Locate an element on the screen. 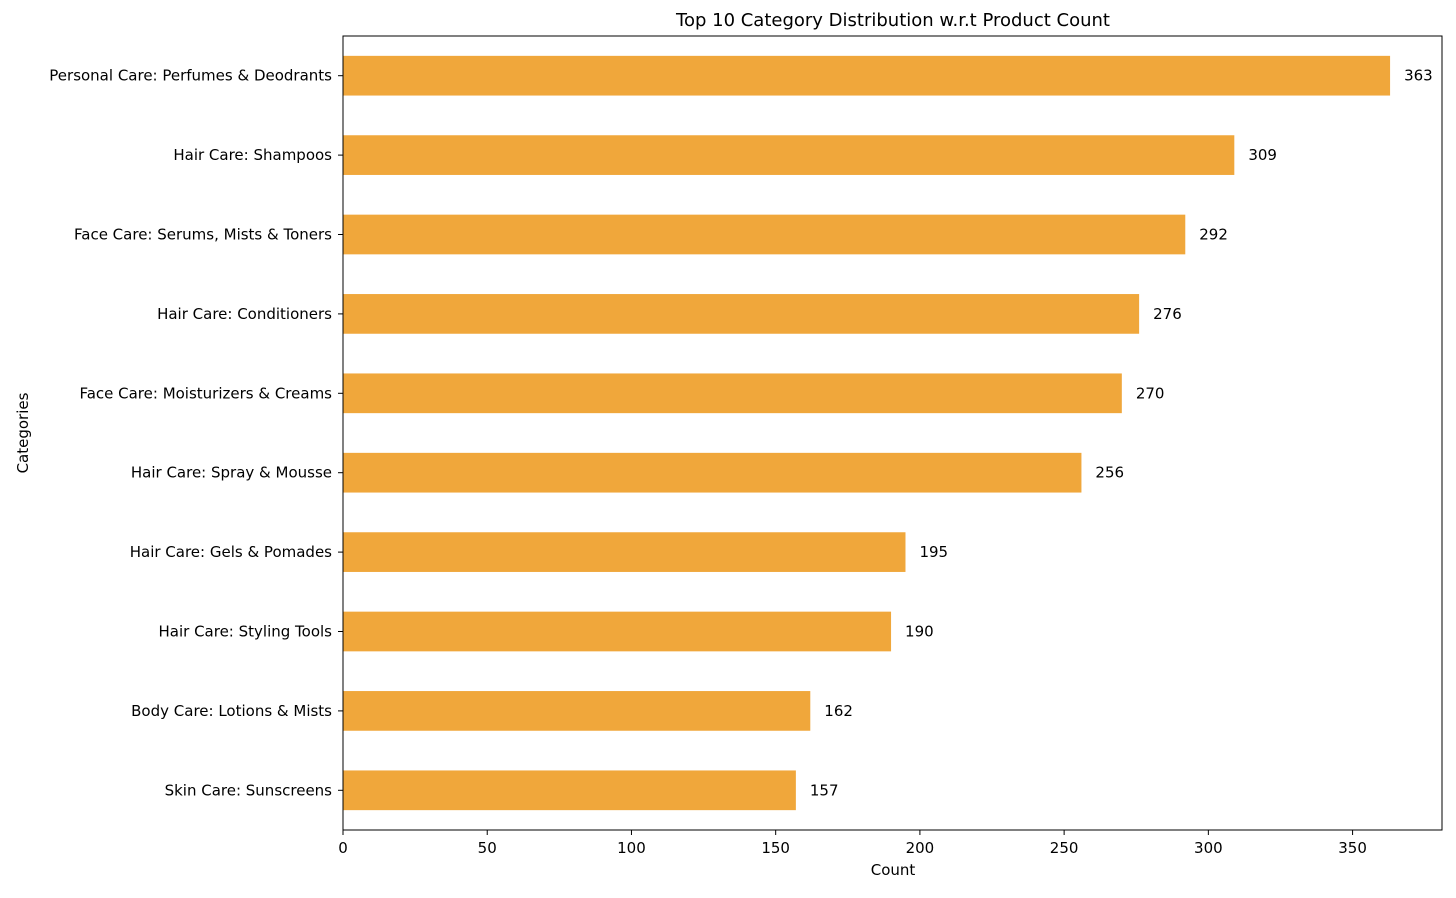  y-tick-label: Hair Care: Conditioners is located at coordinates (244, 314).